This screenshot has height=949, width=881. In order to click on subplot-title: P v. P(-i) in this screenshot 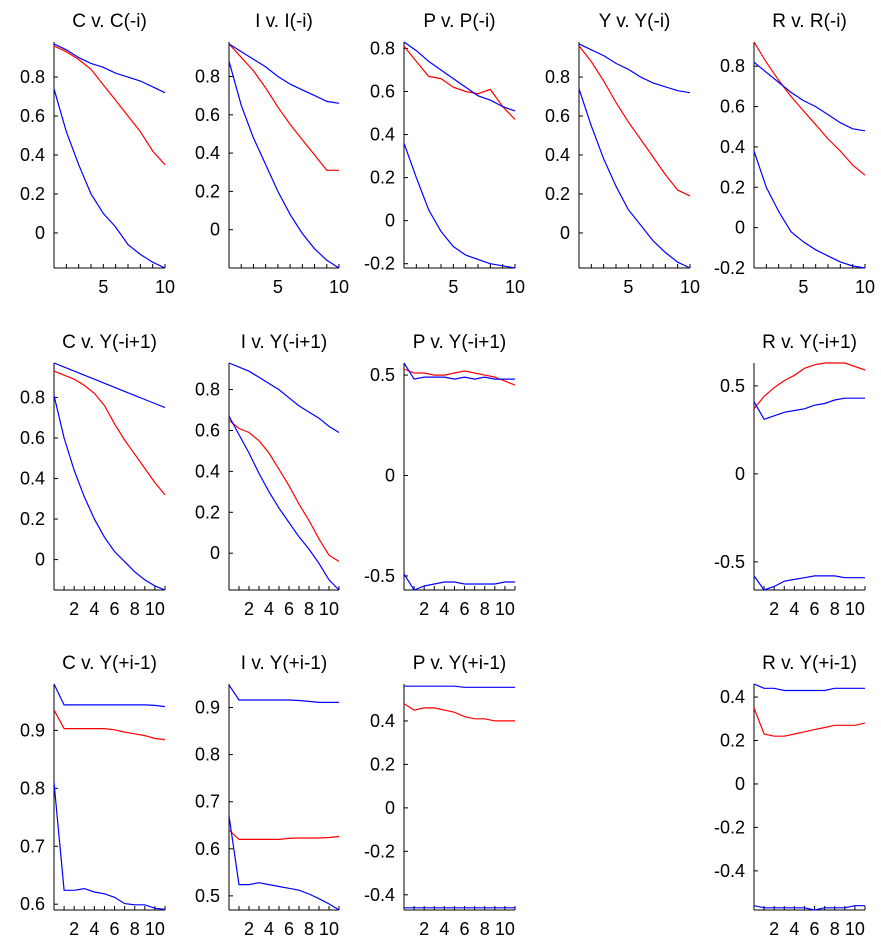, I will do `click(459, 21)`.